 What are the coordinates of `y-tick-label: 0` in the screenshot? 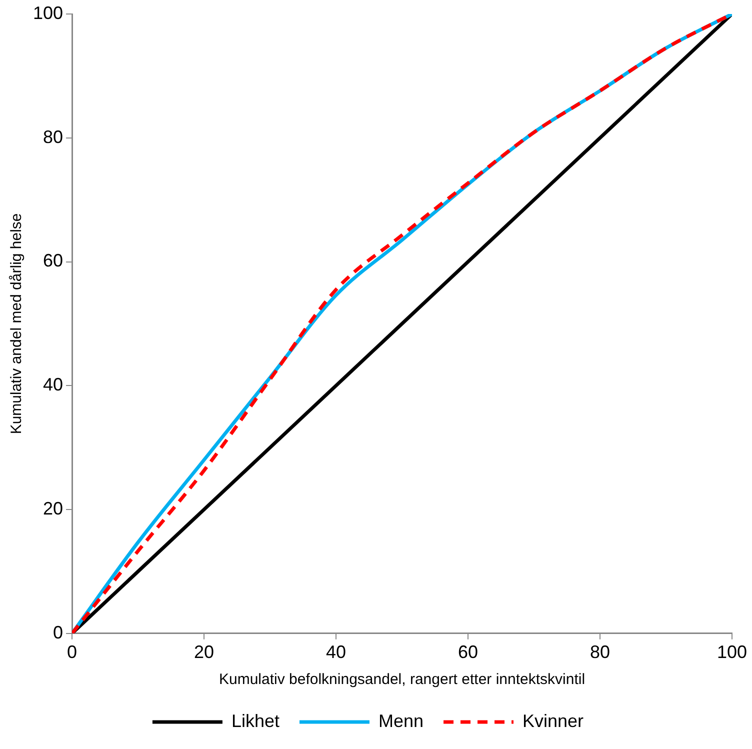 It's located at (58, 632).